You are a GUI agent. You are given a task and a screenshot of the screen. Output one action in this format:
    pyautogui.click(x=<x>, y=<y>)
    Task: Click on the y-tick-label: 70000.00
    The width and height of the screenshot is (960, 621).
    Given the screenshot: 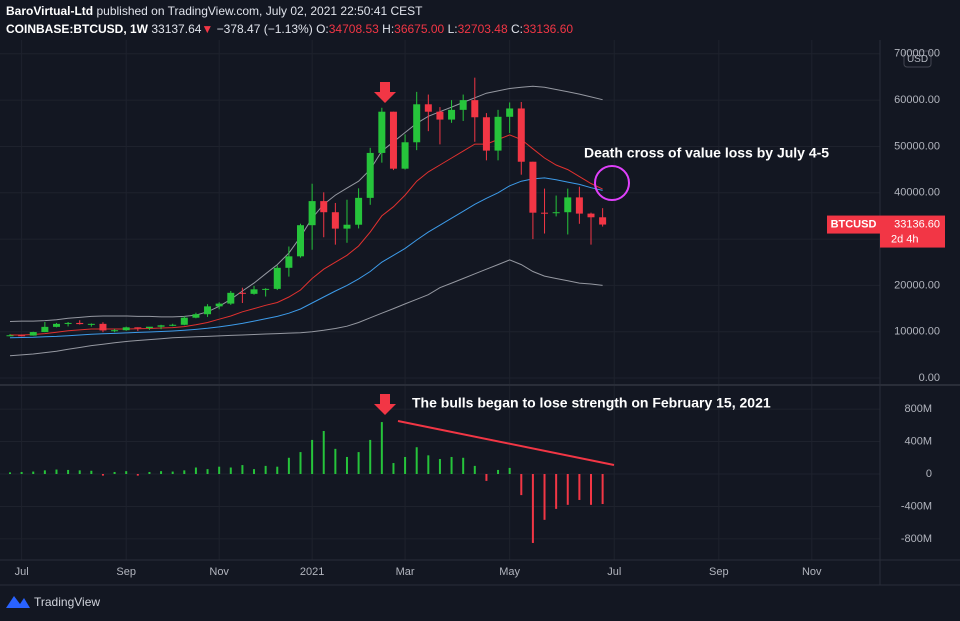 What is the action you would take?
    pyautogui.click(x=917, y=54)
    